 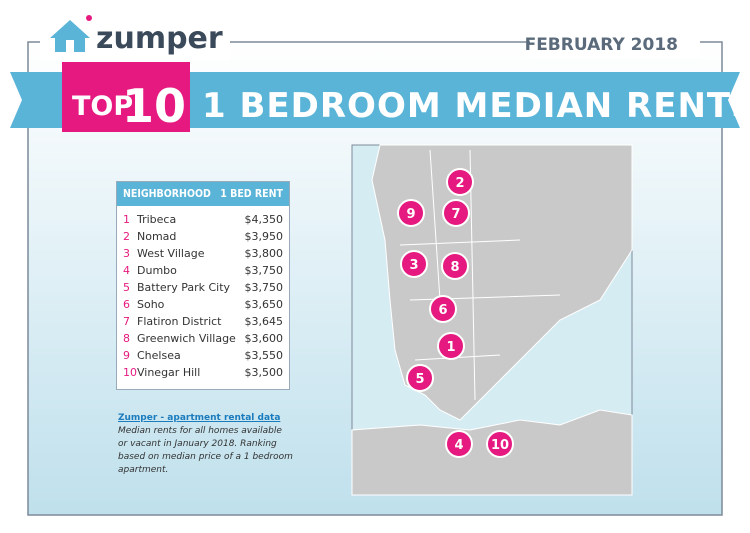 I want to click on table-row: 6 Soho $3,650, so click(x=203, y=304).